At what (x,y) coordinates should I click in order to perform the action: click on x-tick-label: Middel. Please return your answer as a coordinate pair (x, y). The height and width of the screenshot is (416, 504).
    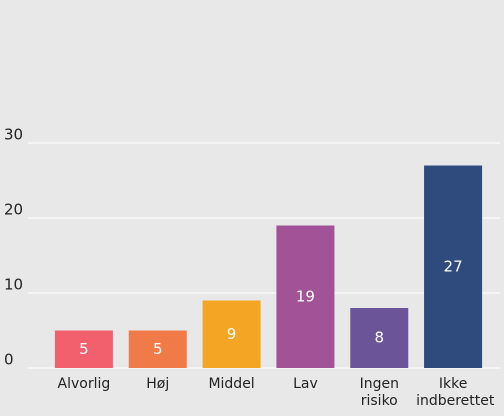
    Looking at the image, I should click on (231, 384).